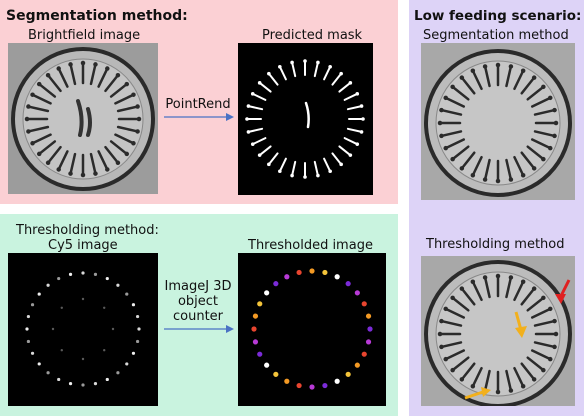 This screenshot has height=416, width=584. Describe the element at coordinates (83, 329) in the screenshot. I see `cy5-fluorescence-image` at that location.